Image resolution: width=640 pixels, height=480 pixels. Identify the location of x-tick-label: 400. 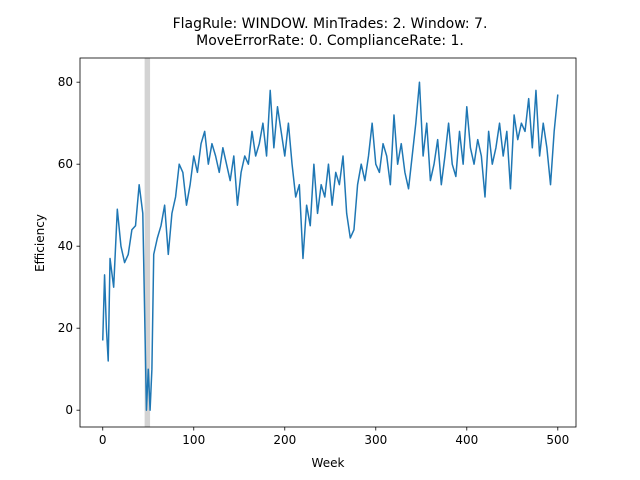
(466, 440).